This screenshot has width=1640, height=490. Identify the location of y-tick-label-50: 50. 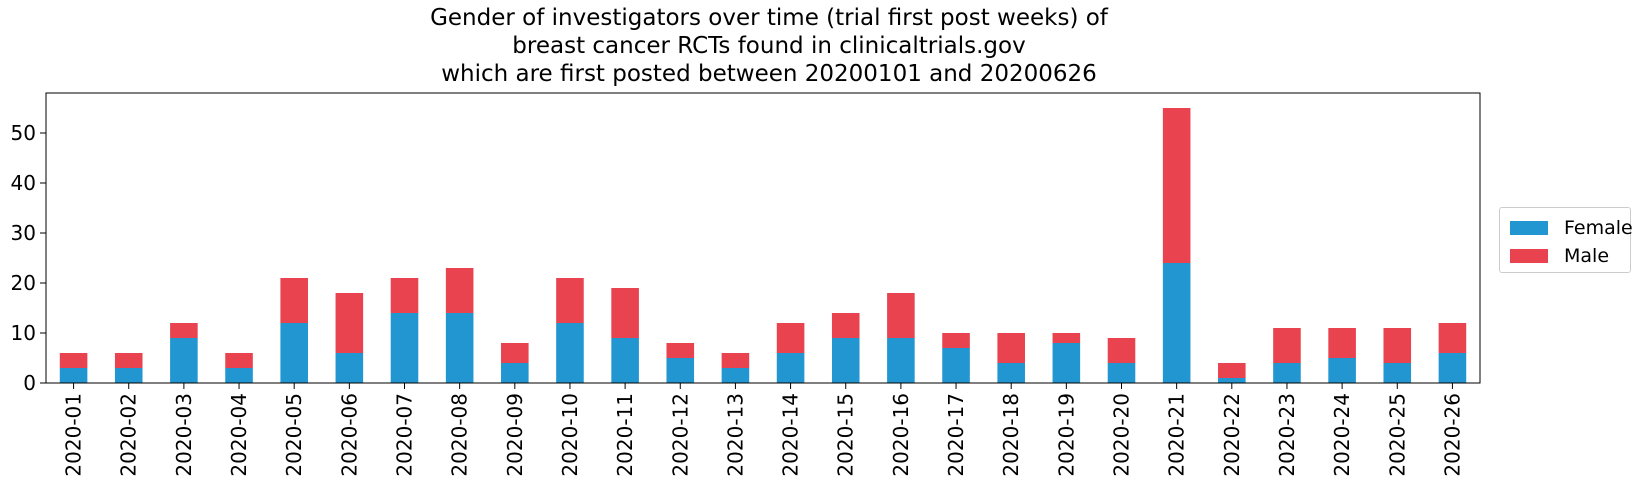
(23, 133).